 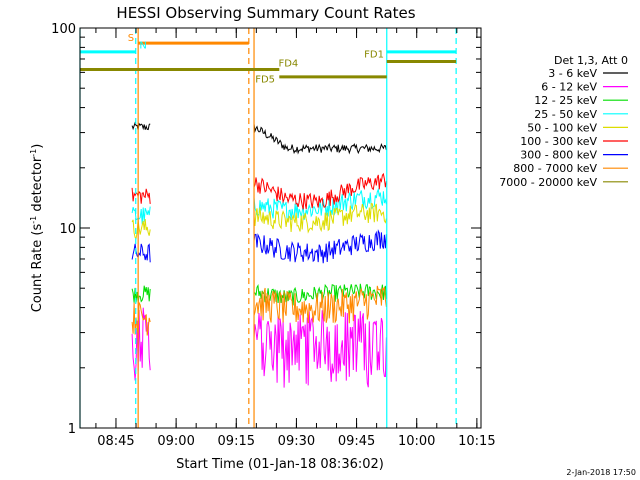 What do you see at coordinates (591, 60) in the screenshot?
I see `legend-title: Det 1,3, Att 0` at bounding box center [591, 60].